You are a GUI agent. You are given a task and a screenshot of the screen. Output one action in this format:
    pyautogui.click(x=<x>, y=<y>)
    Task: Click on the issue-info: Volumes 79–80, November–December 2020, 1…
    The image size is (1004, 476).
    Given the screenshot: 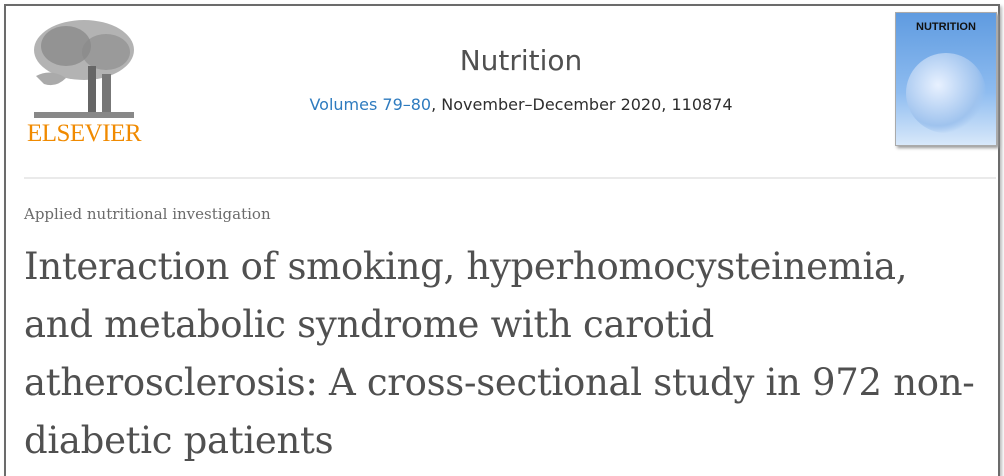 What is the action you would take?
    pyautogui.click(x=521, y=104)
    